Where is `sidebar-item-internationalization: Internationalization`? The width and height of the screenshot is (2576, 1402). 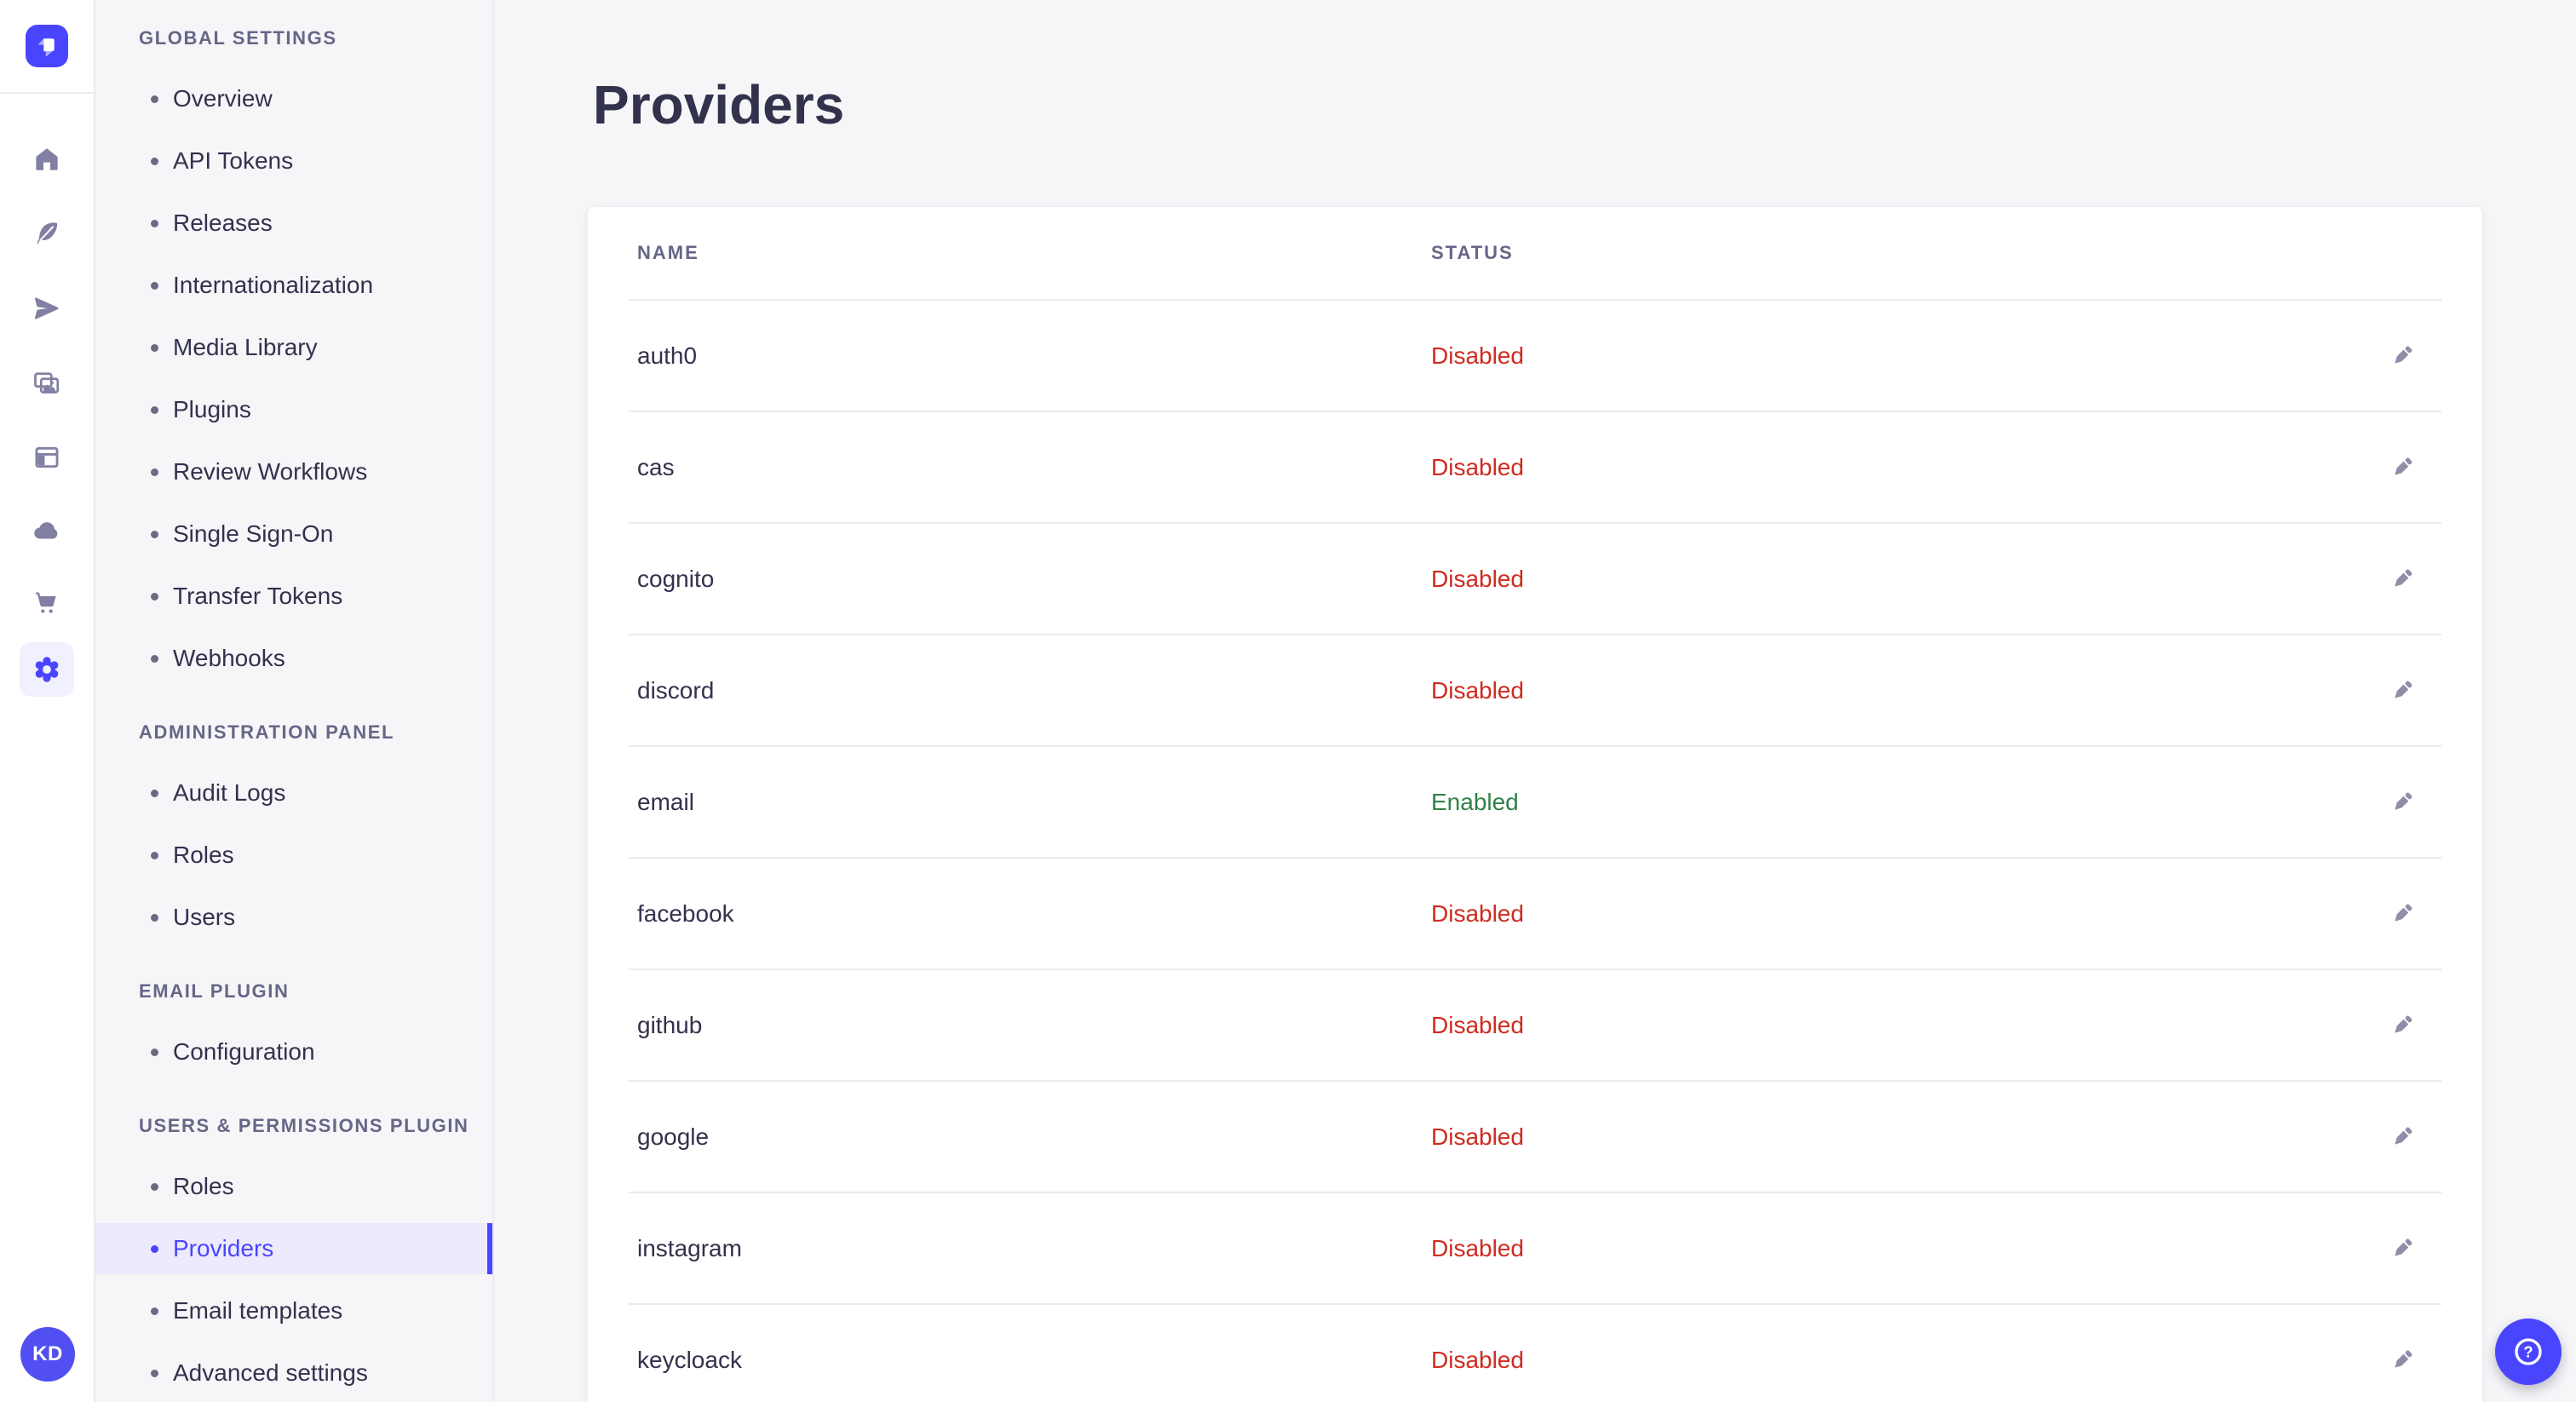 sidebar-item-internationalization: Internationalization is located at coordinates (294, 285).